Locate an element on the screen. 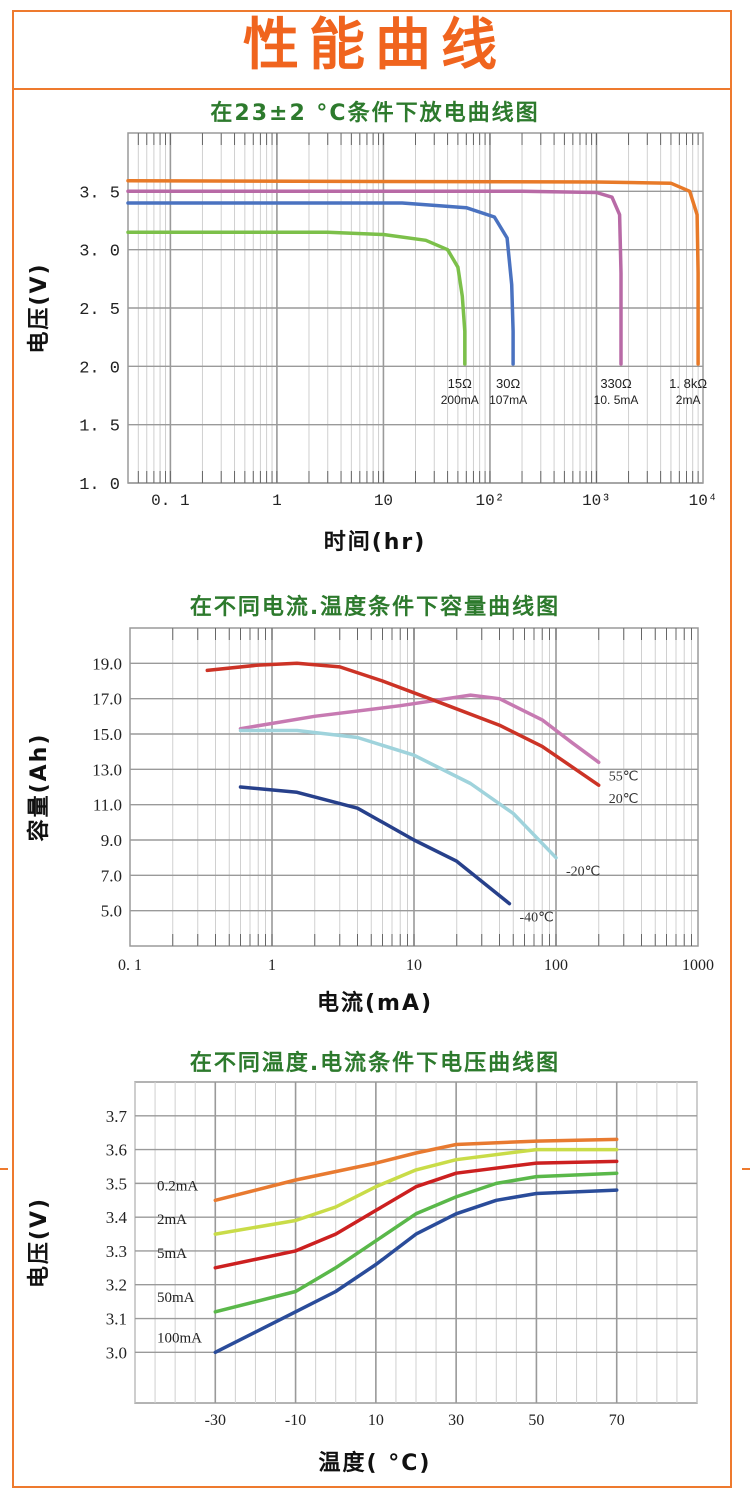 The height and width of the screenshot is (1501, 750). y-tick-label: 19.0 is located at coordinates (107, 663).